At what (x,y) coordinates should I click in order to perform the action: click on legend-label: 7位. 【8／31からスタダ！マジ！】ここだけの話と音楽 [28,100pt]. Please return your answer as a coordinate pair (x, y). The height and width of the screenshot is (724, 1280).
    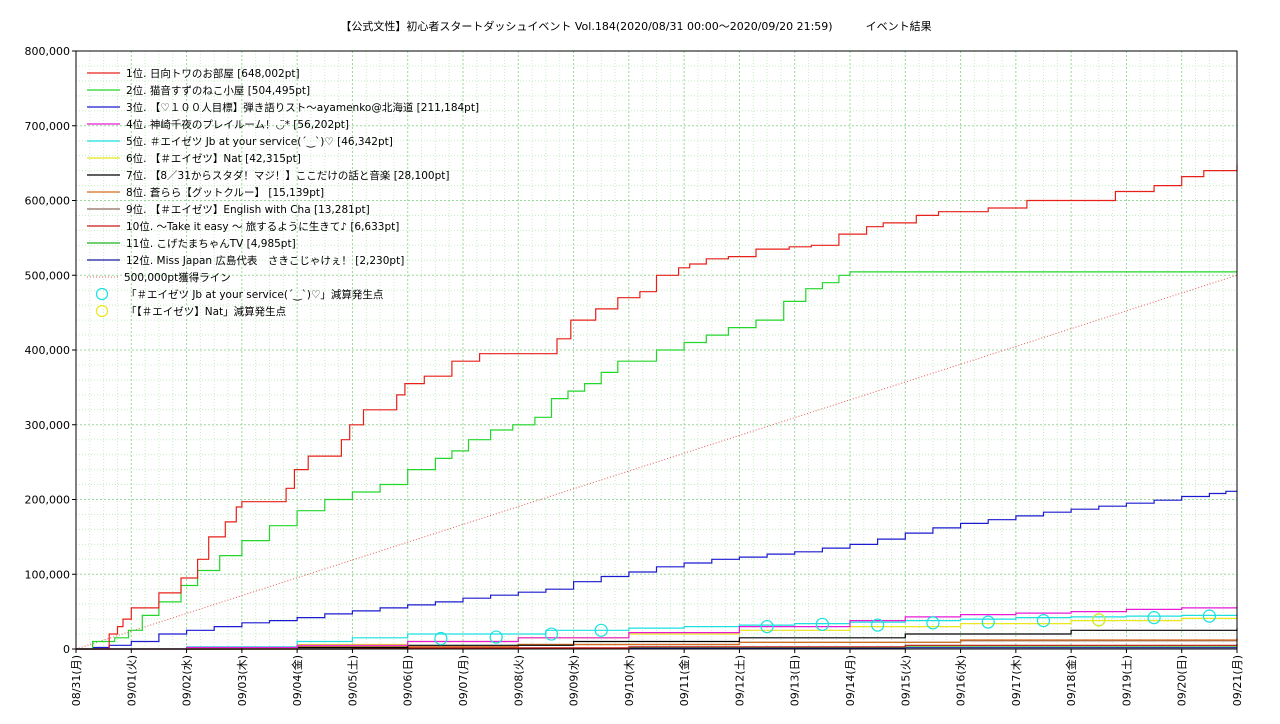
    Looking at the image, I should click on (287, 175).